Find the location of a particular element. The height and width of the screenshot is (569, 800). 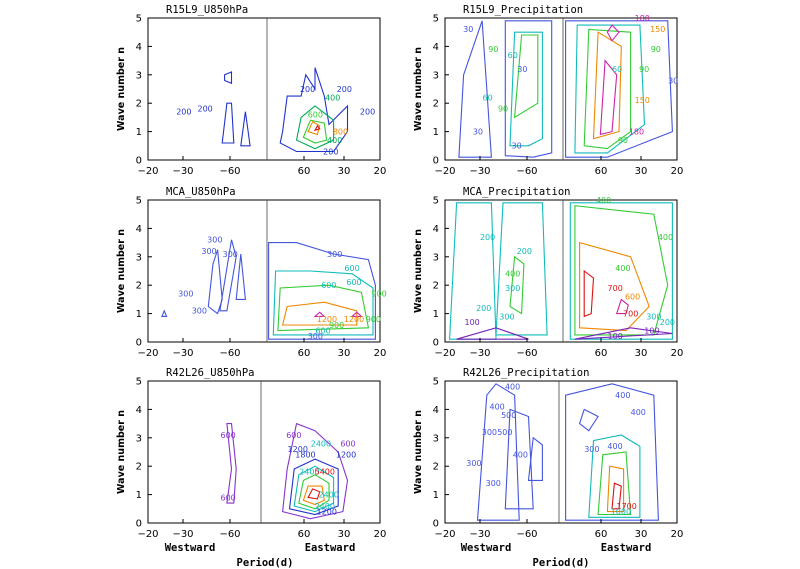

y-tick-label: 2 is located at coordinates (139, 286).